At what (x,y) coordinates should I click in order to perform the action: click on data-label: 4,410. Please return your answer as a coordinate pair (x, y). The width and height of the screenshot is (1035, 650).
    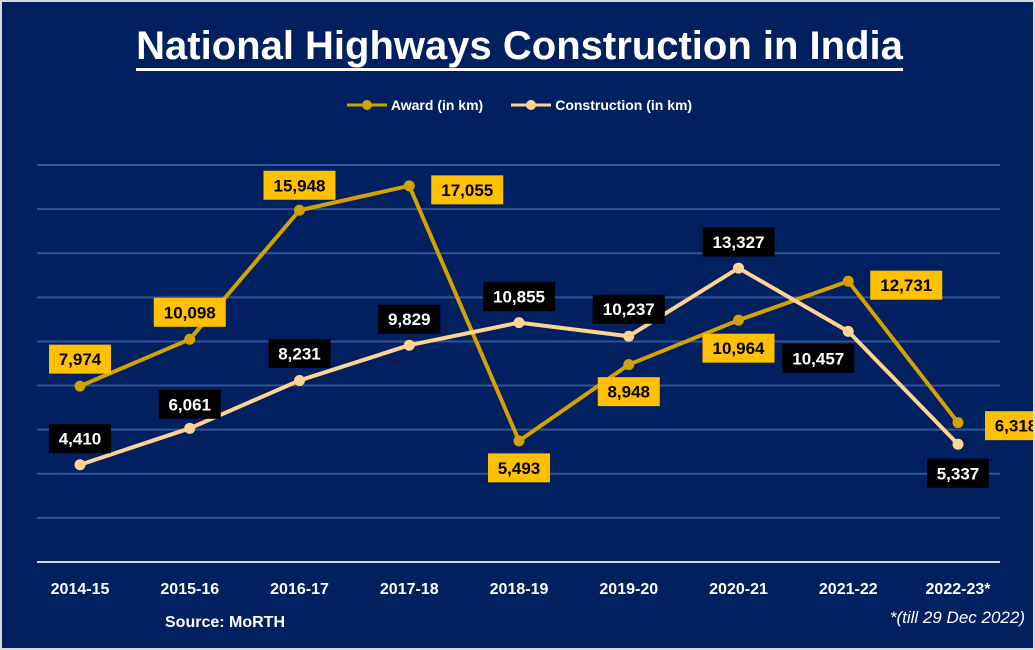
    Looking at the image, I should click on (80, 439).